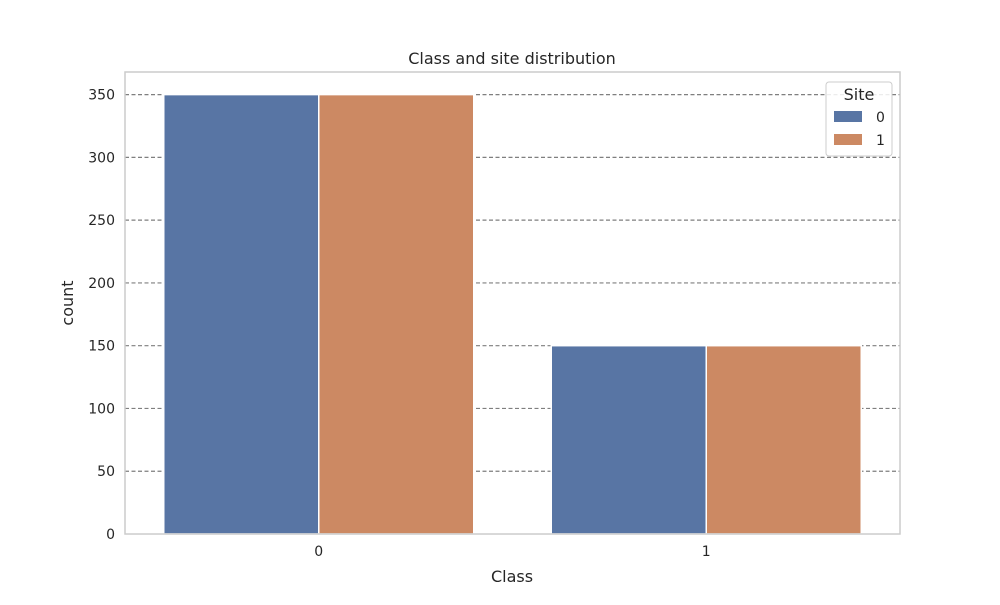  Describe the element at coordinates (318, 552) in the screenshot. I see `x-tick-label: 0` at that location.